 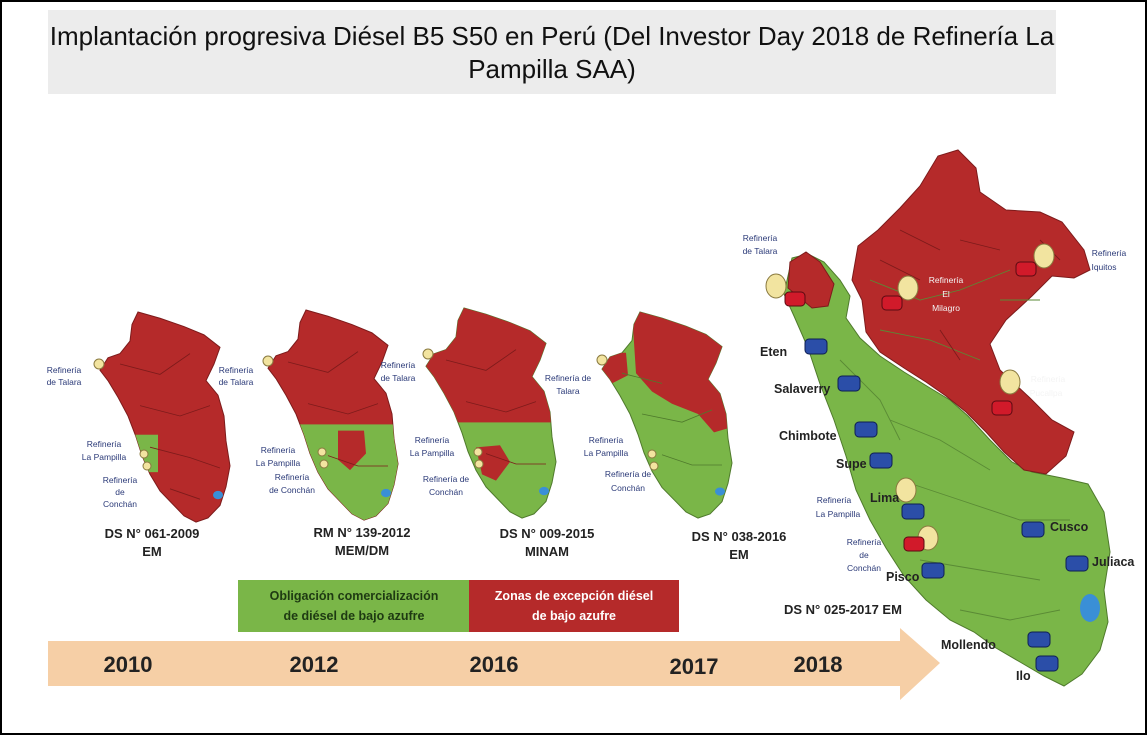 I want to click on legend-obligation-label: de diésel de bajo azufre, so click(x=353, y=616).